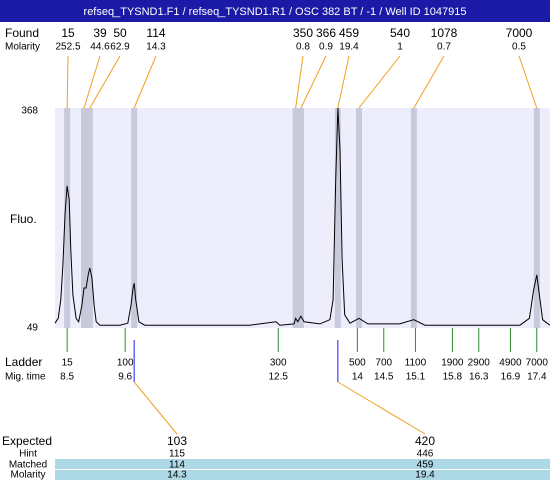  I want to click on expected-expected: 420, so click(425, 441).